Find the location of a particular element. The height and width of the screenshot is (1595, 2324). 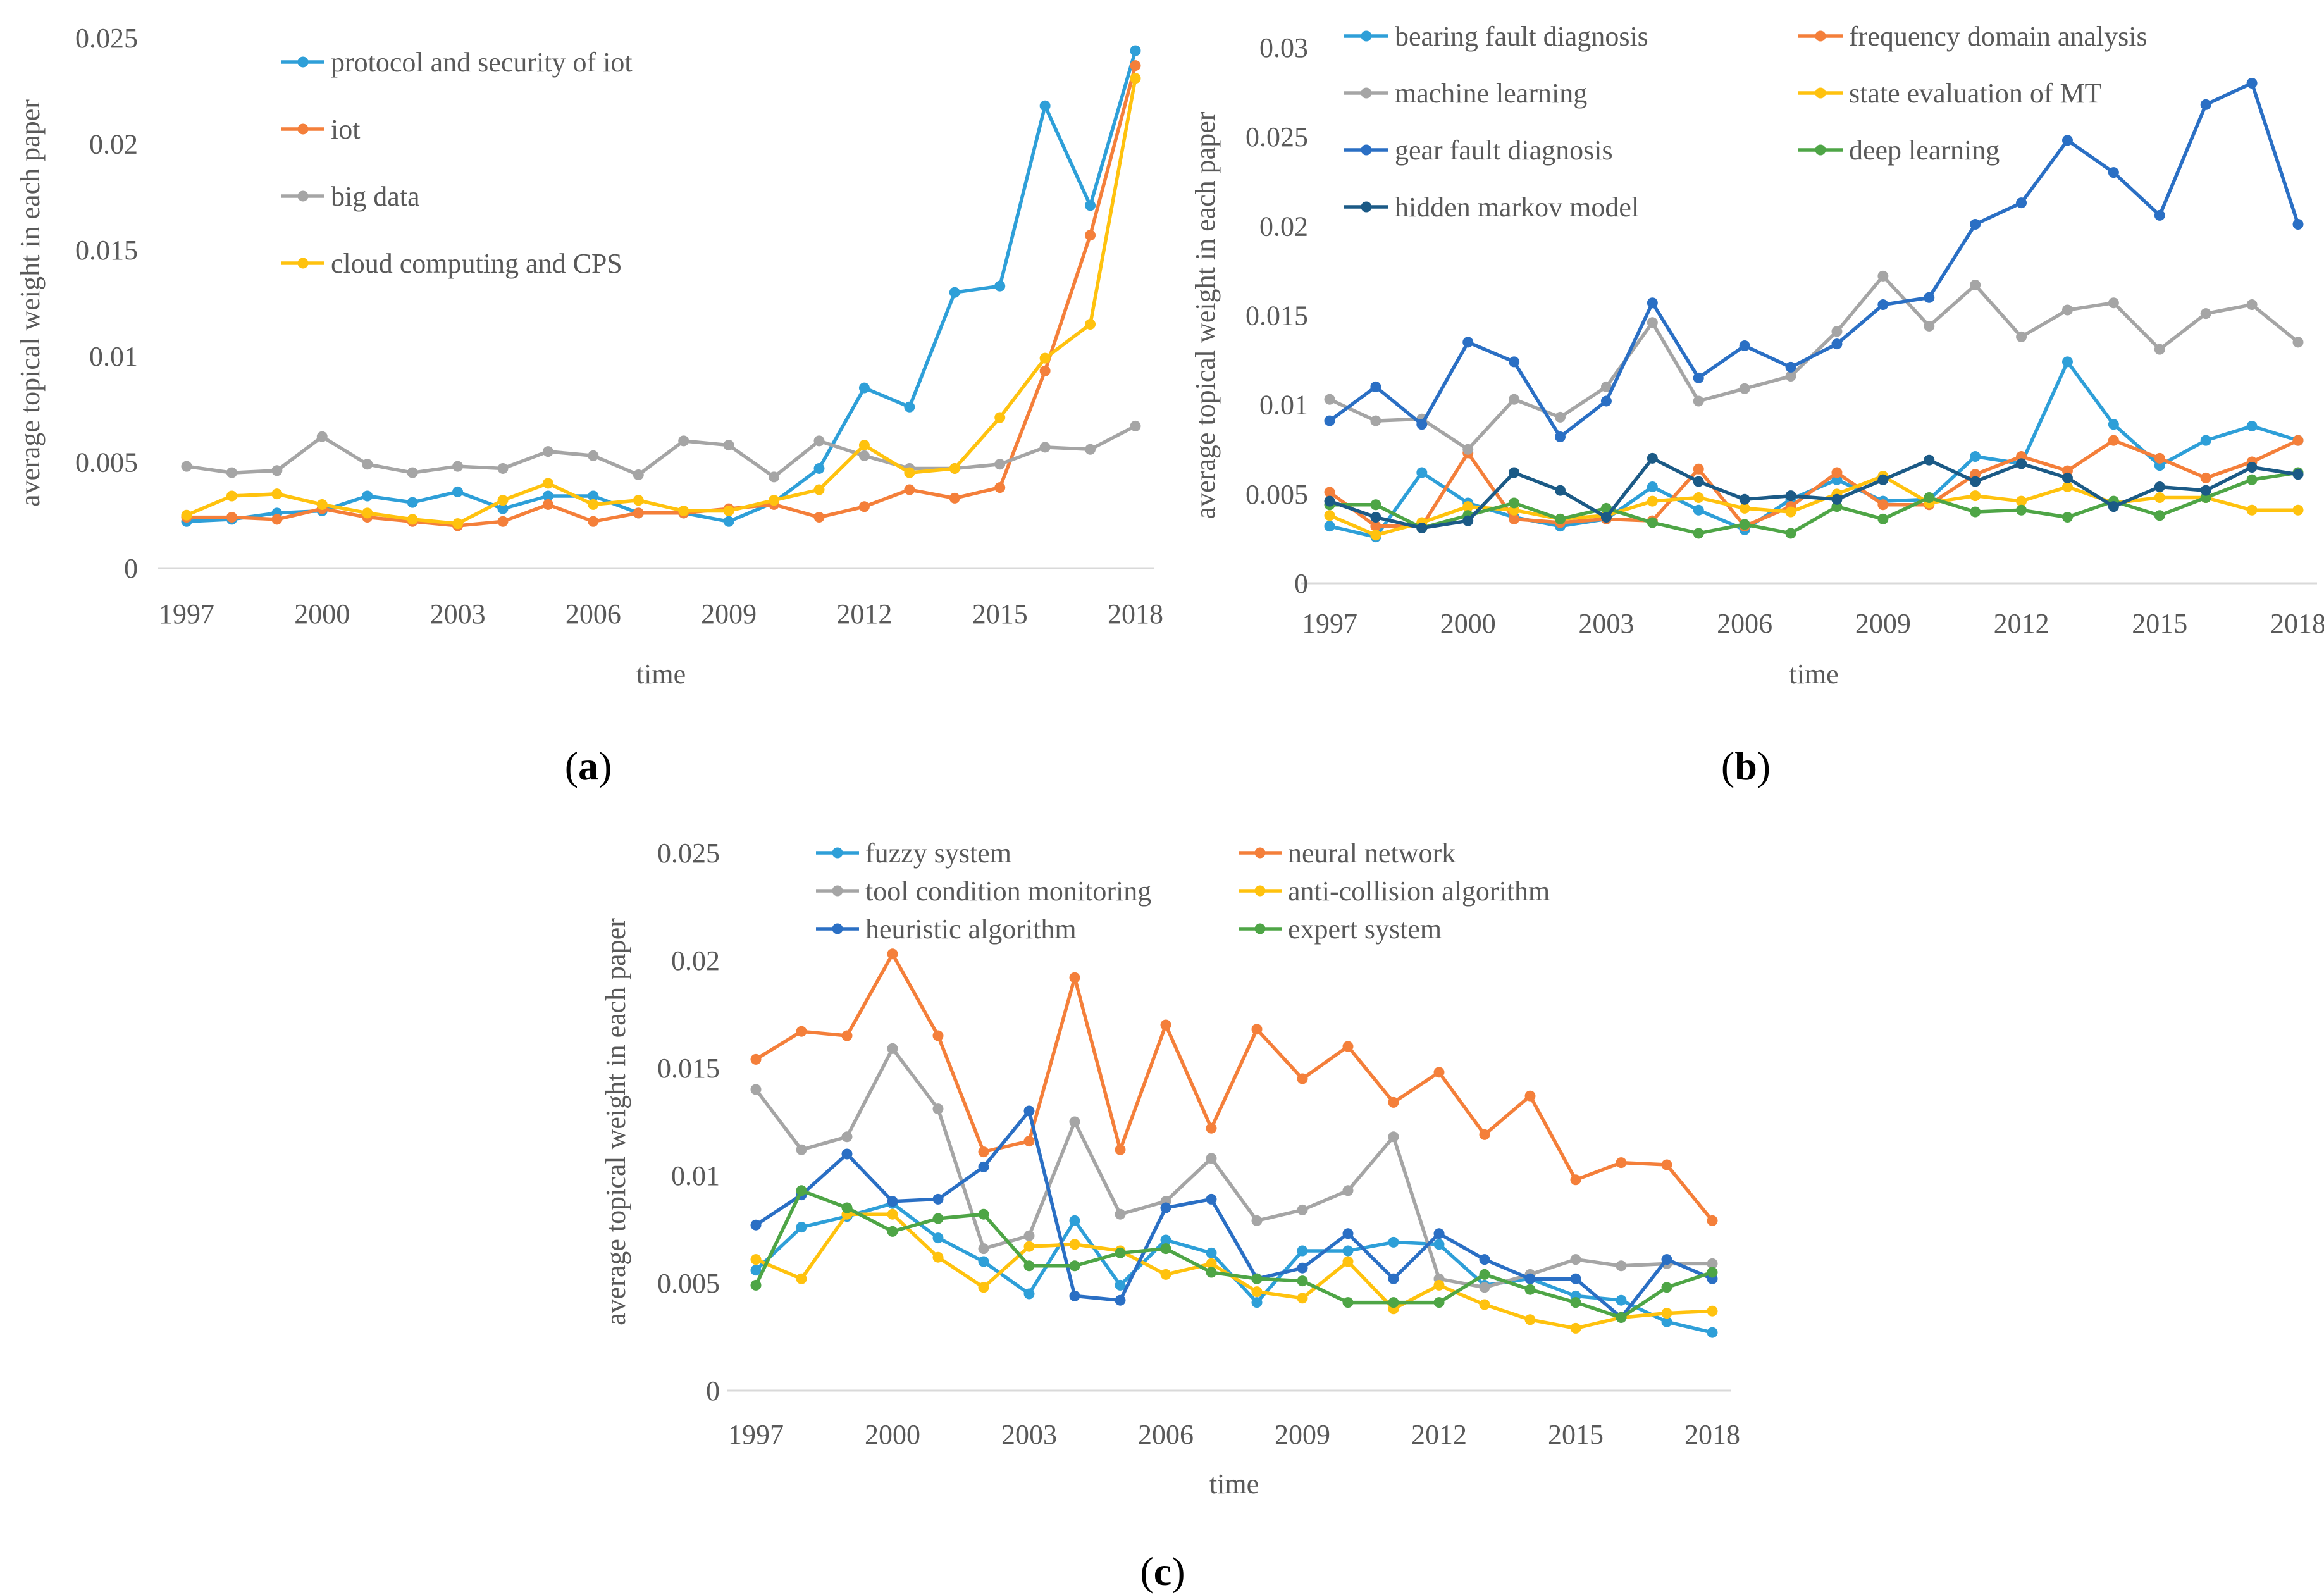

legend-item: iot is located at coordinates (320, 129).